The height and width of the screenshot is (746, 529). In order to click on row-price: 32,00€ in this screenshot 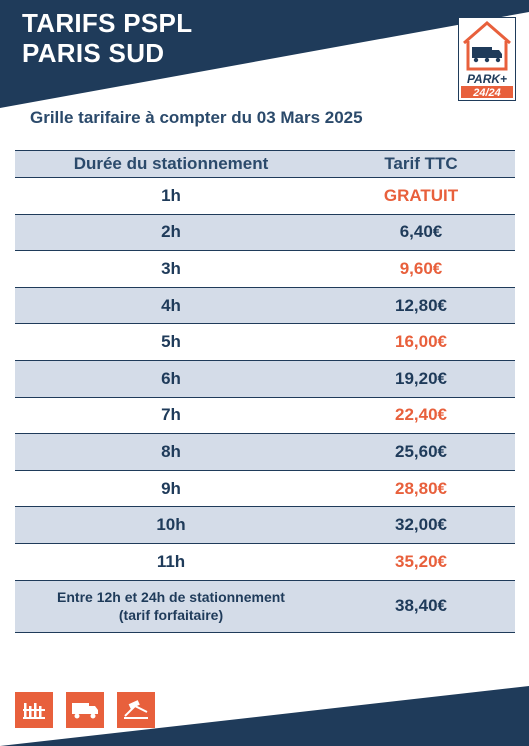, I will do `click(421, 525)`.